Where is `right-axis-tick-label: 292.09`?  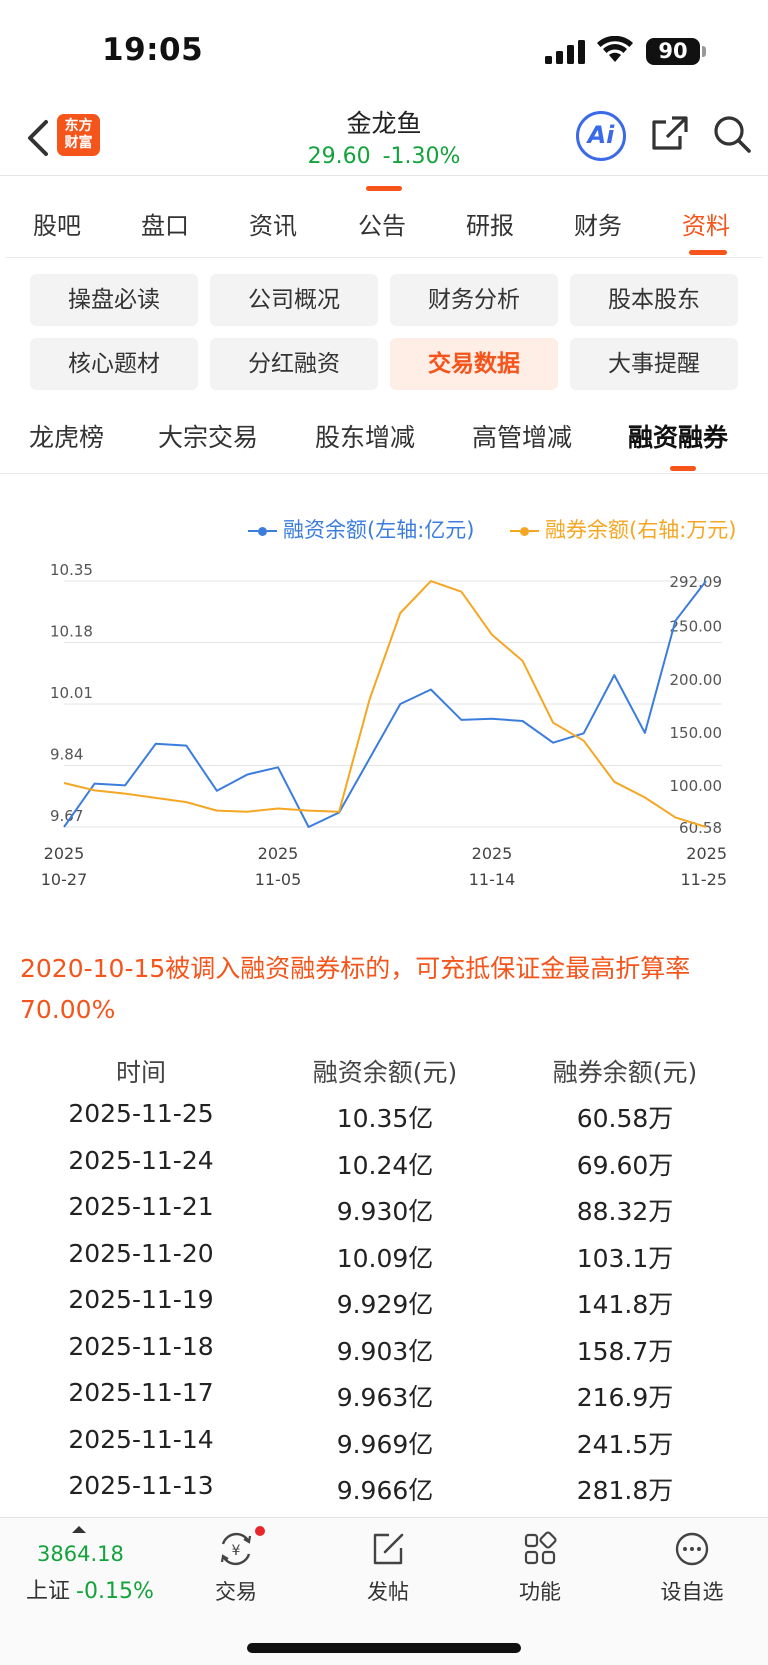
right-axis-tick-label: 292.09 is located at coordinates (696, 582).